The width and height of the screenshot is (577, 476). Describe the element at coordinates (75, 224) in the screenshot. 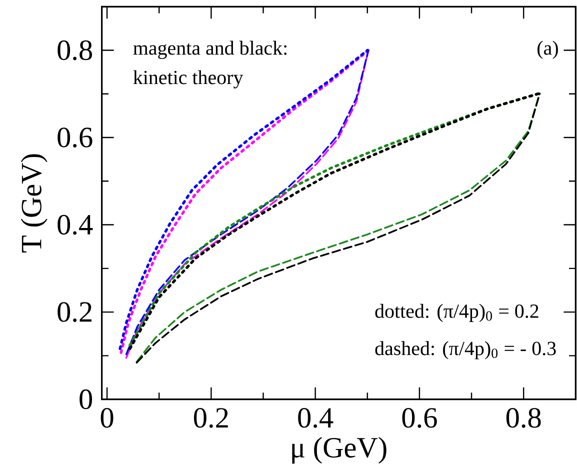

I see `y-tick-label: 0.4` at that location.